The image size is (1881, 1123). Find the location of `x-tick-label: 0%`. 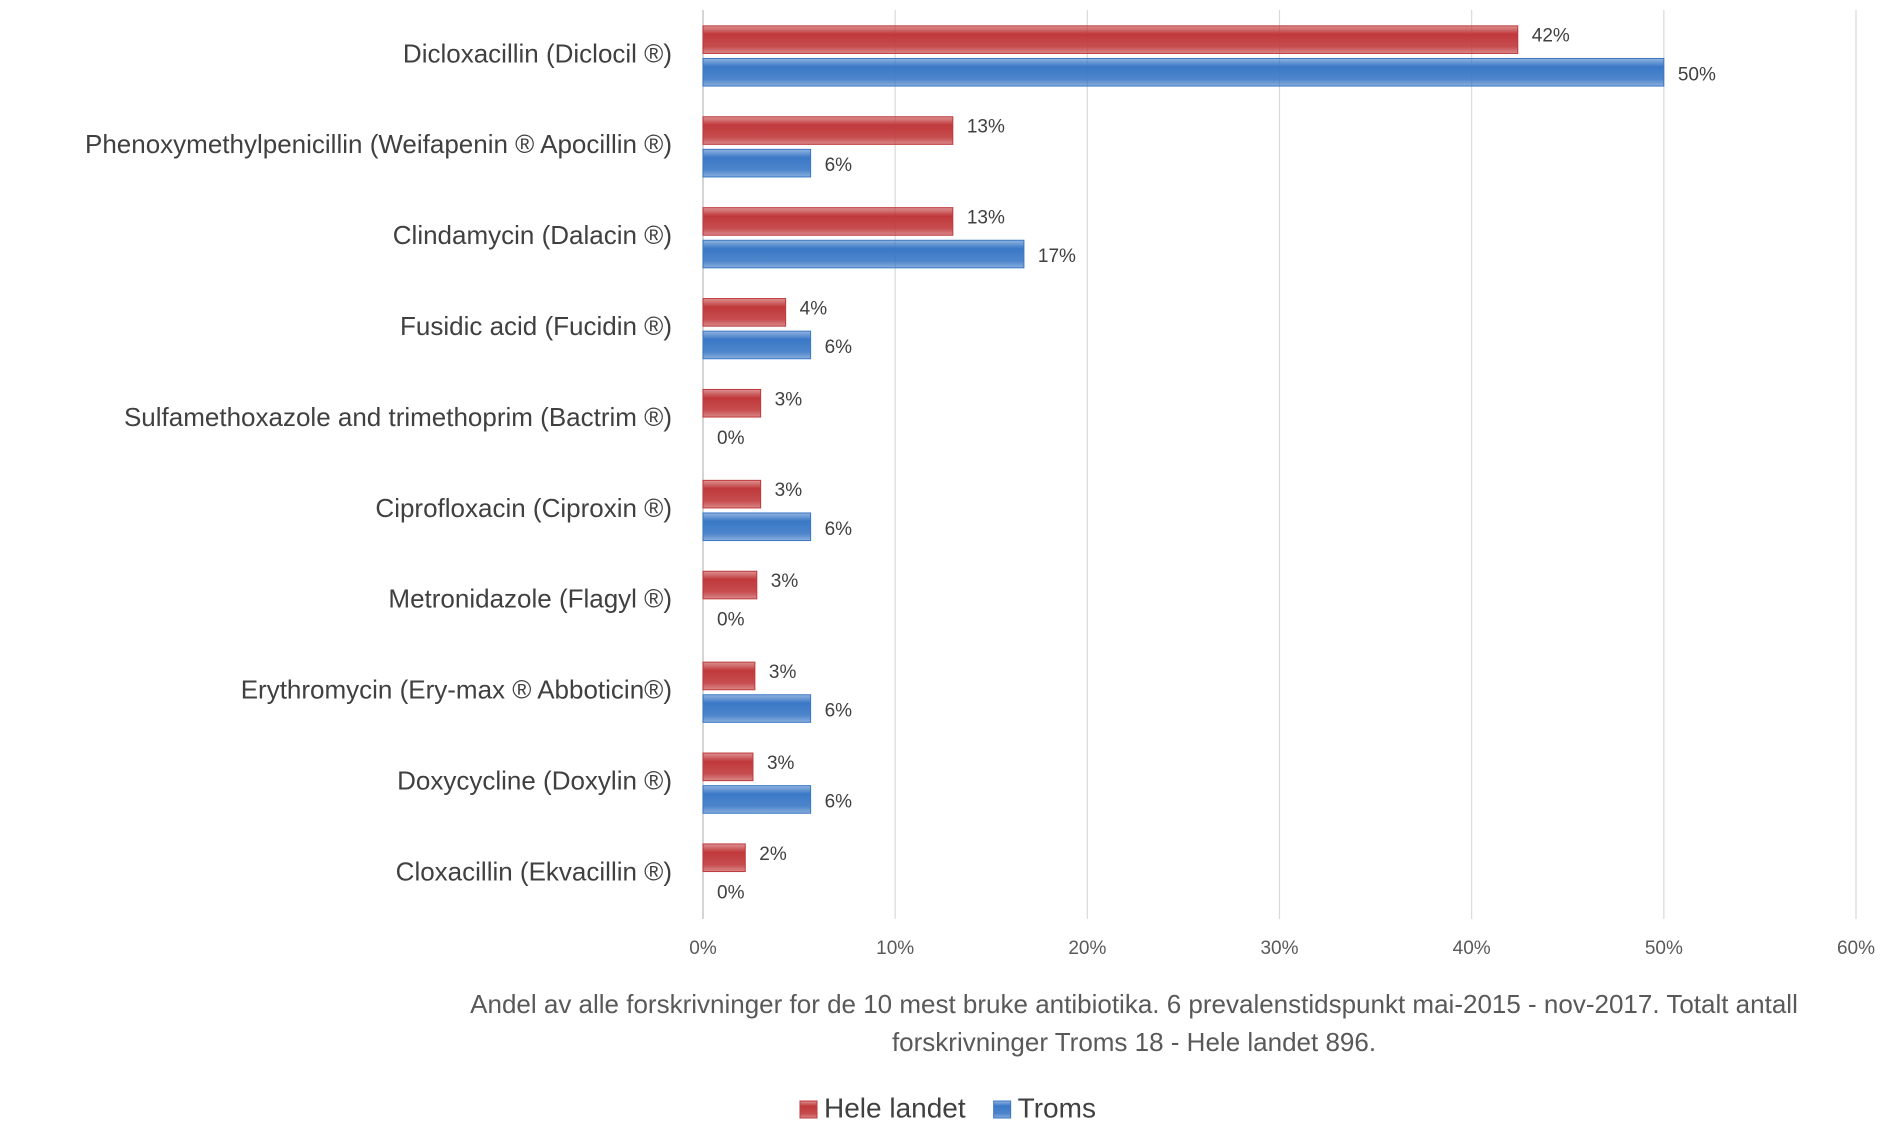

x-tick-label: 0% is located at coordinates (703, 948).